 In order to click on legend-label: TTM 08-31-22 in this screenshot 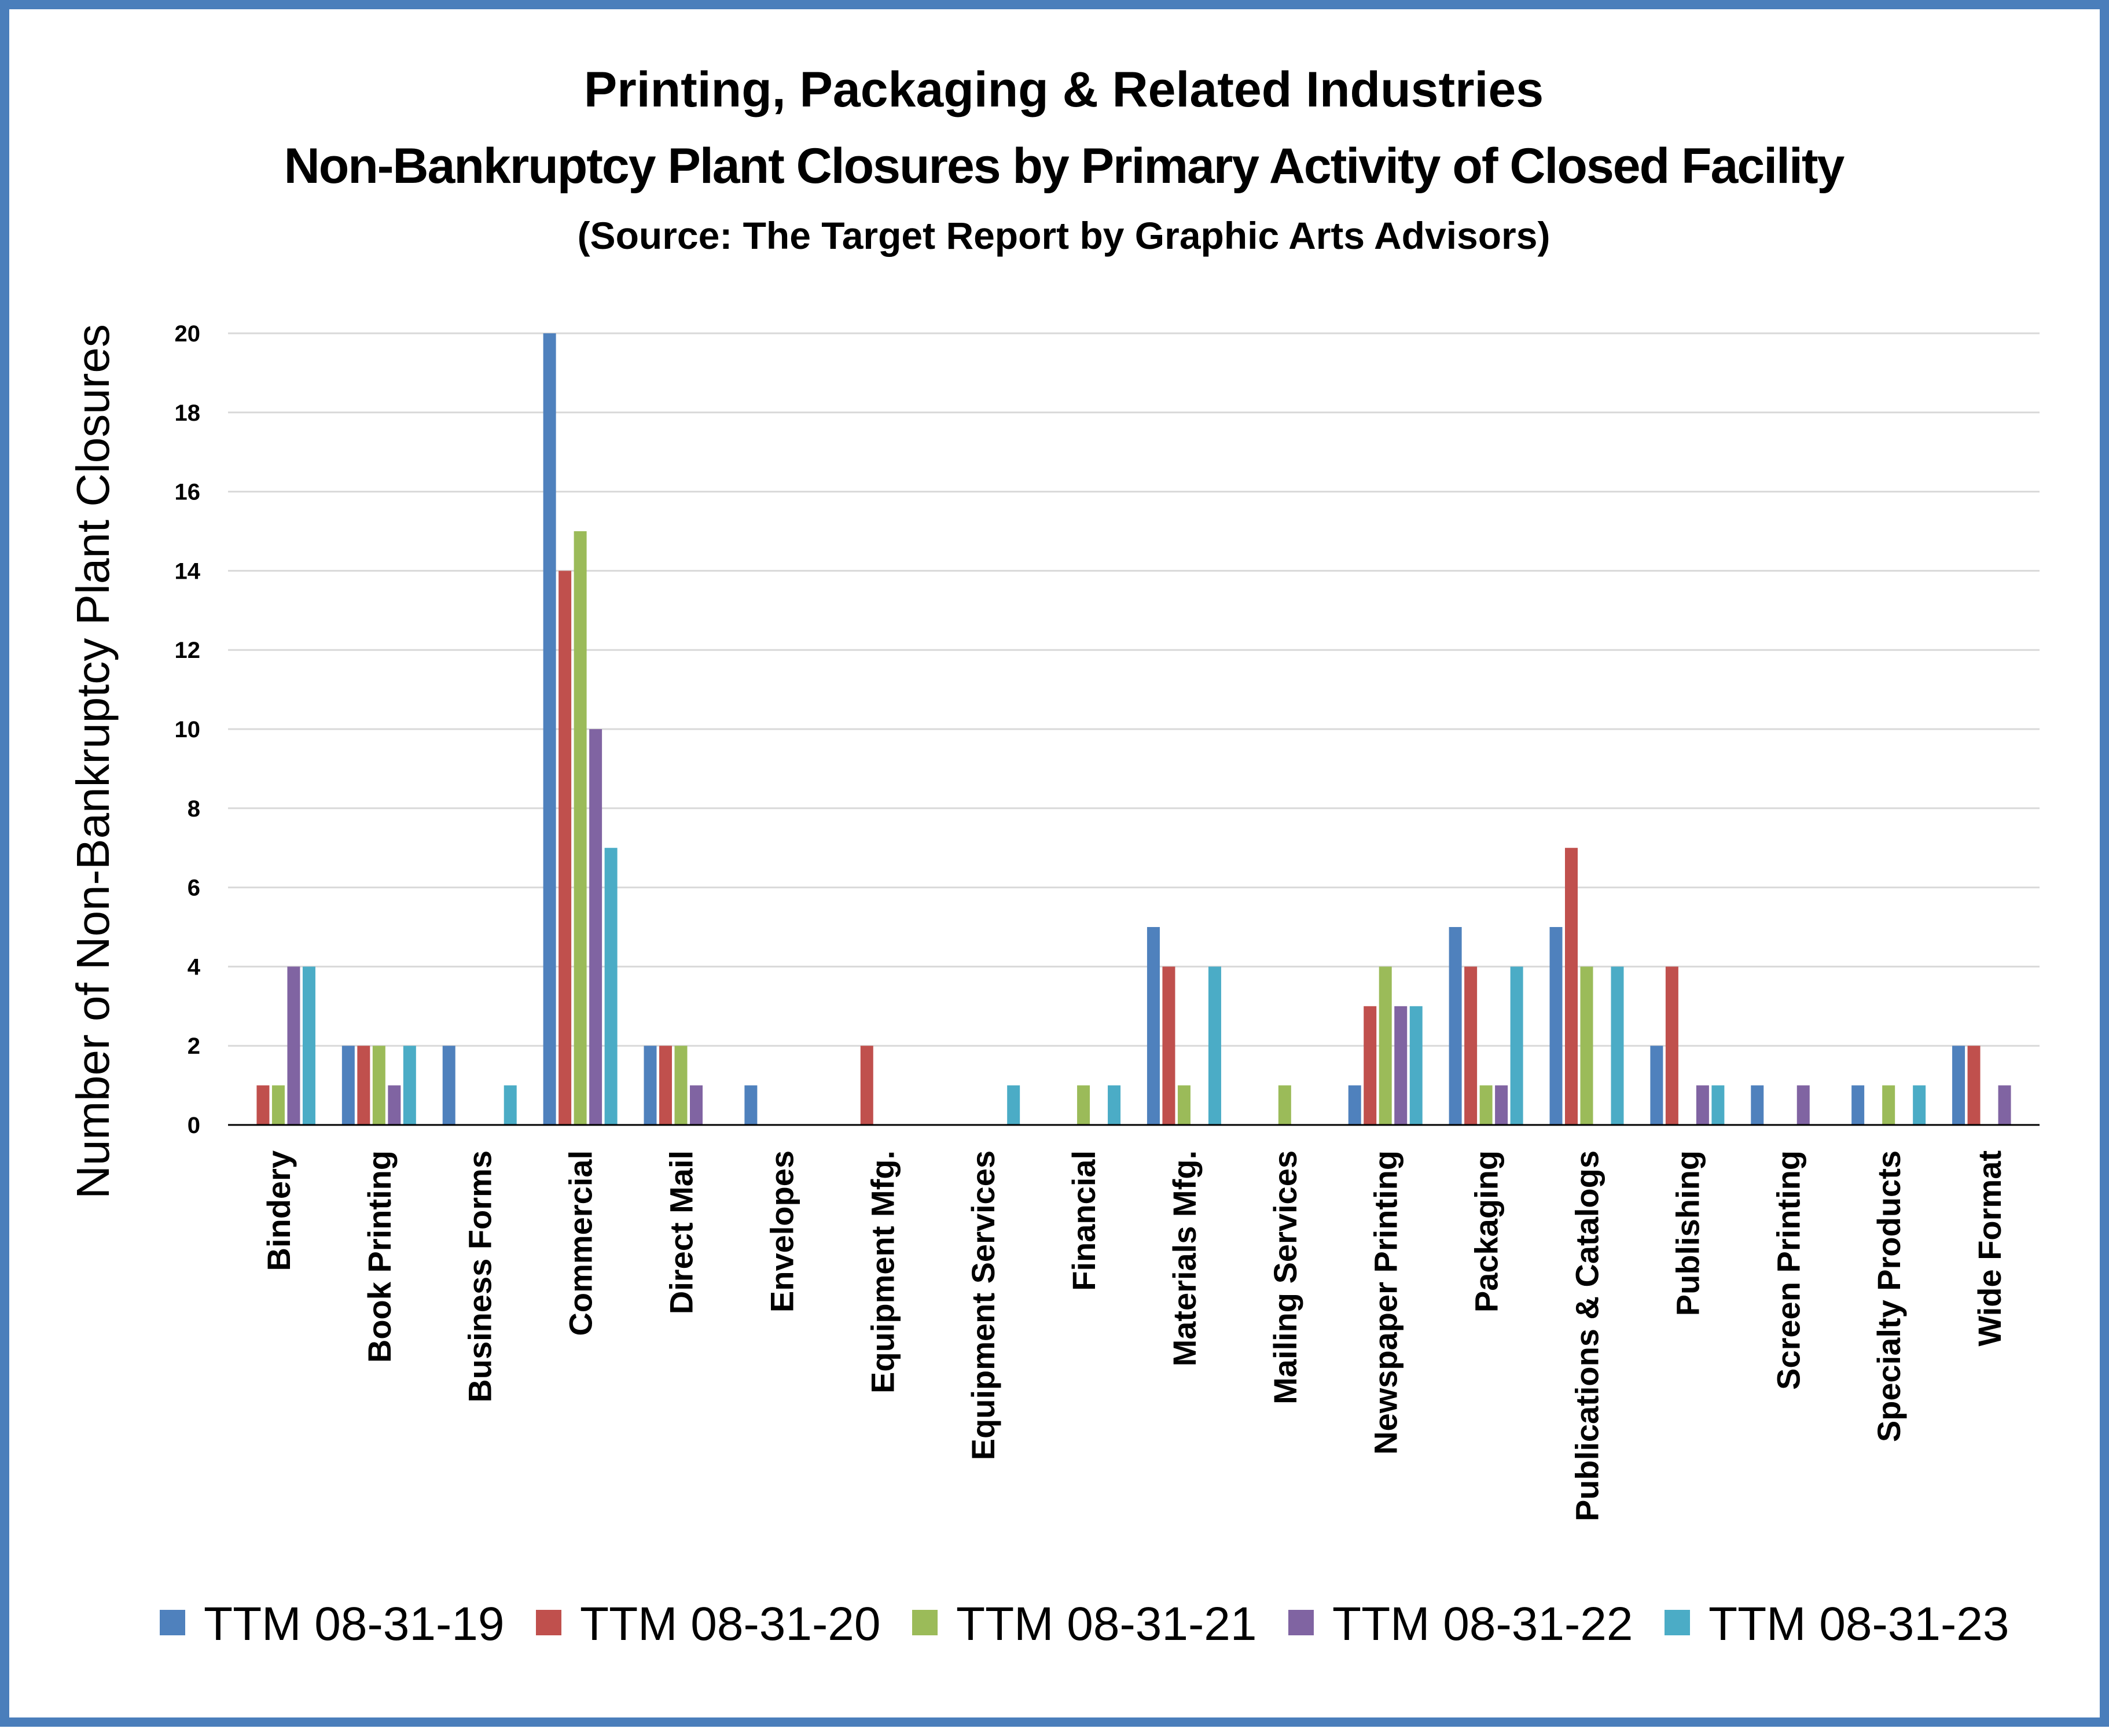, I will do `click(1482, 1624)`.